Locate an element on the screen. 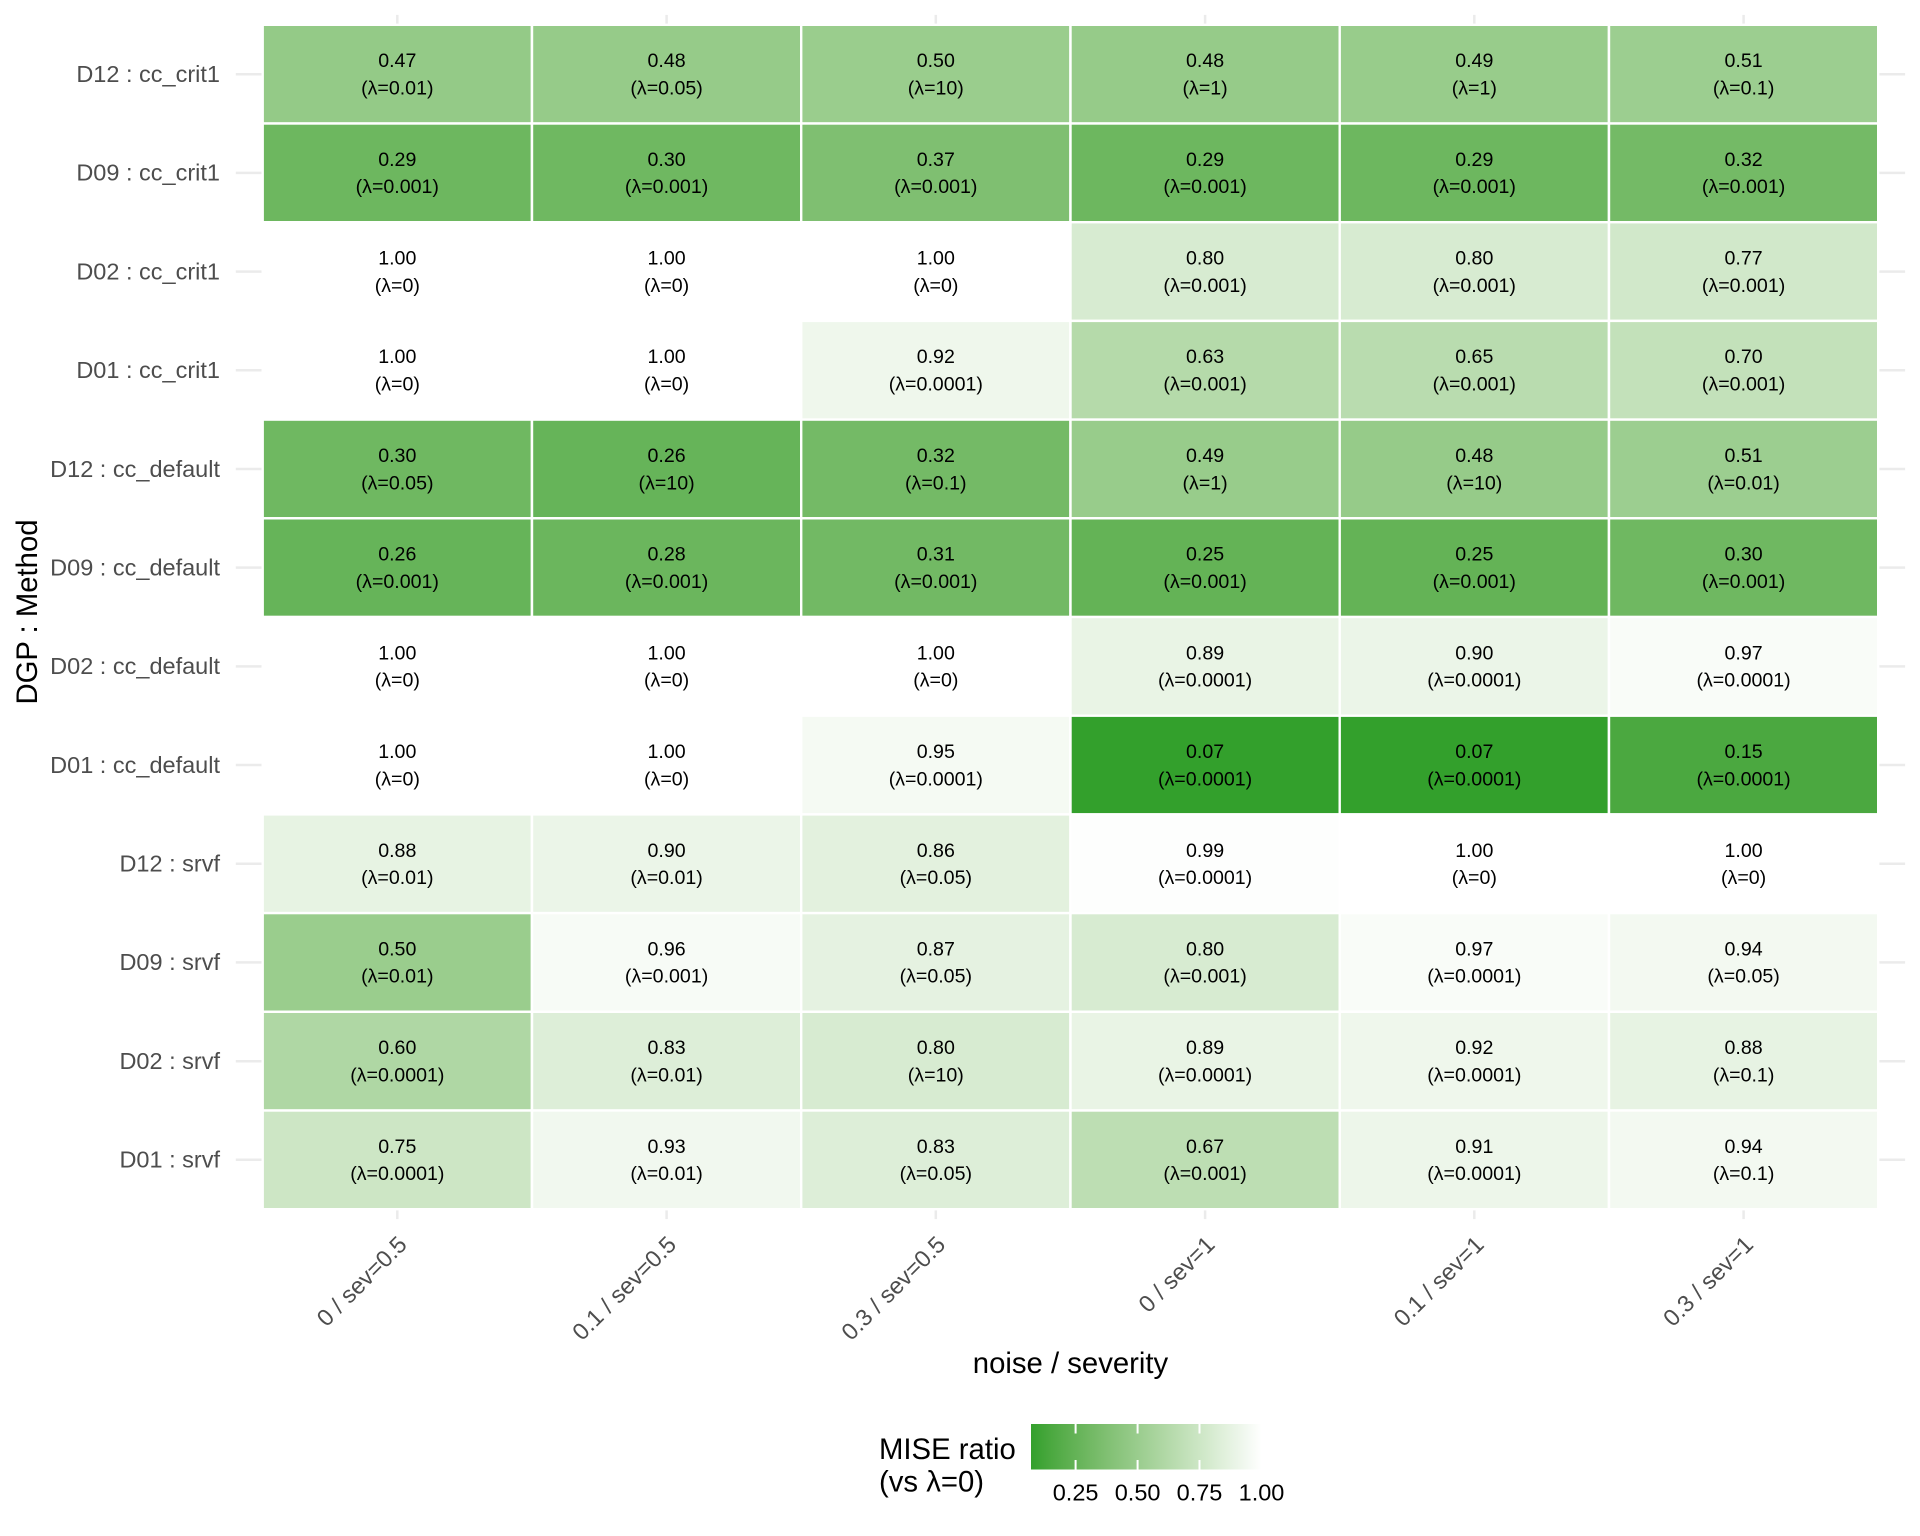 This screenshot has width=1920, height=1536. svg-text: 0.88 is located at coordinates (397, 851).